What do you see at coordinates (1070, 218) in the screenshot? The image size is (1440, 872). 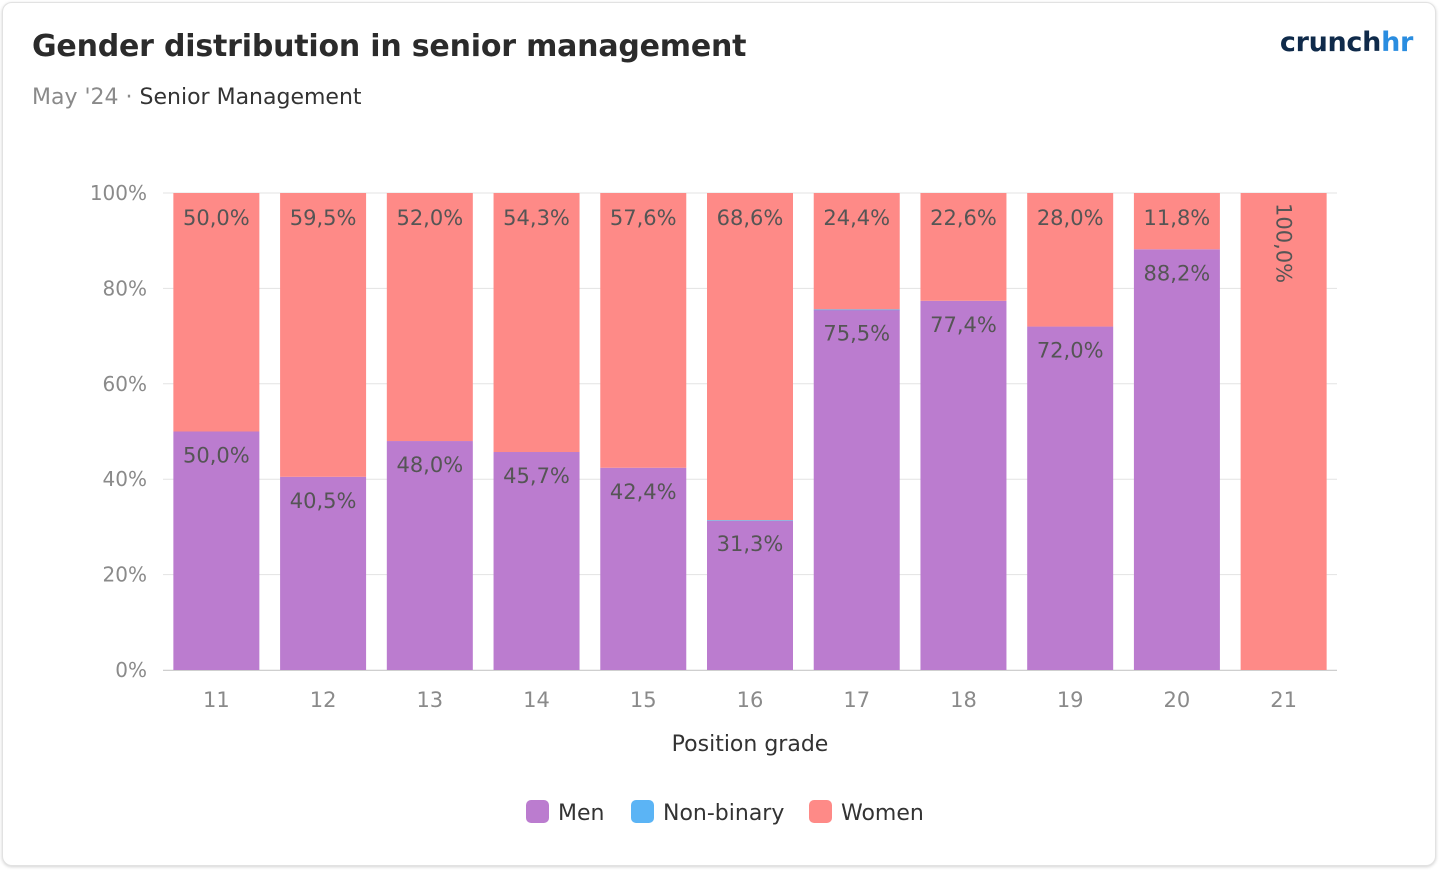 I see `data-label-women-19: 28,0%` at bounding box center [1070, 218].